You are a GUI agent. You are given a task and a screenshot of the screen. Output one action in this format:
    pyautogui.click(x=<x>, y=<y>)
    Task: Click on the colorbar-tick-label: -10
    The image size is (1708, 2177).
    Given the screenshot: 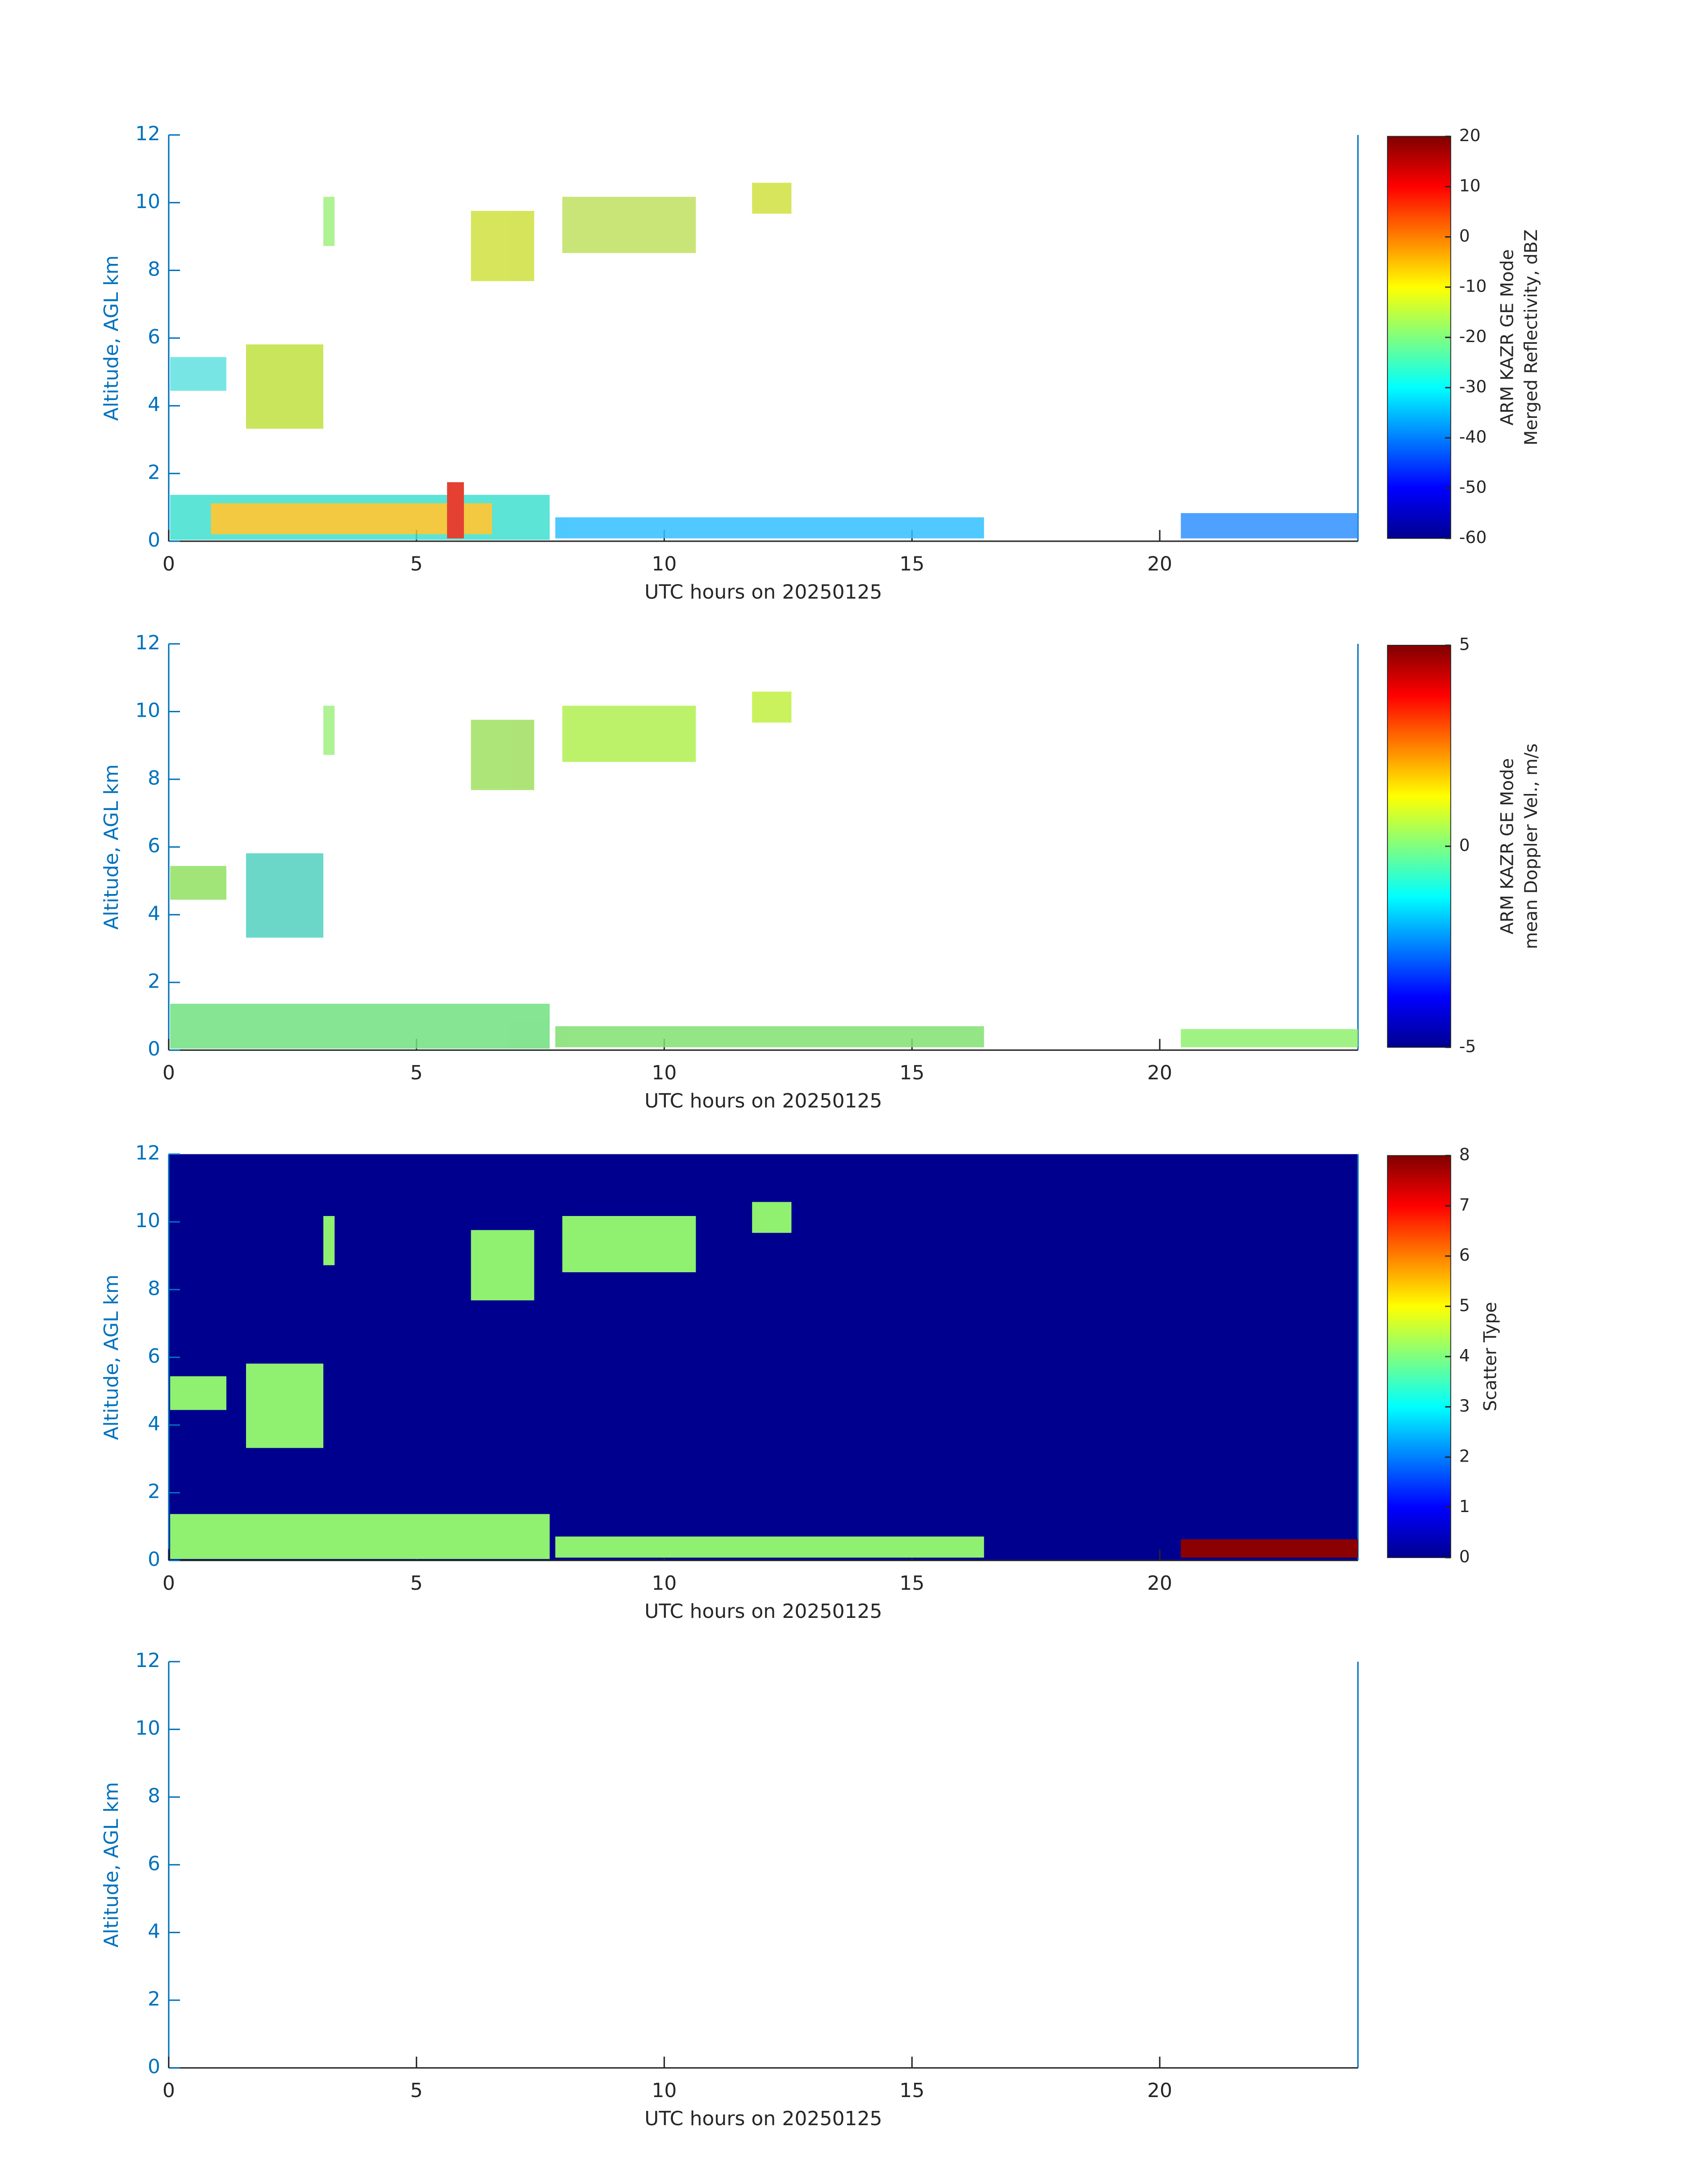 What is the action you would take?
    pyautogui.click(x=1473, y=286)
    